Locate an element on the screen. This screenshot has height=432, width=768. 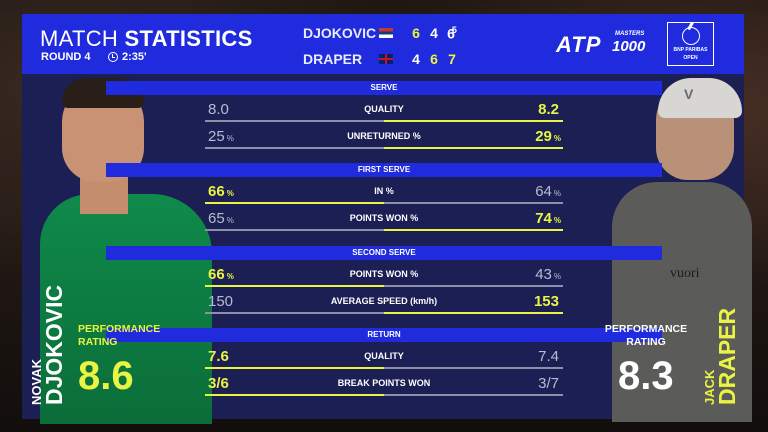
match-duration: 2:35' is located at coordinates (127, 57).